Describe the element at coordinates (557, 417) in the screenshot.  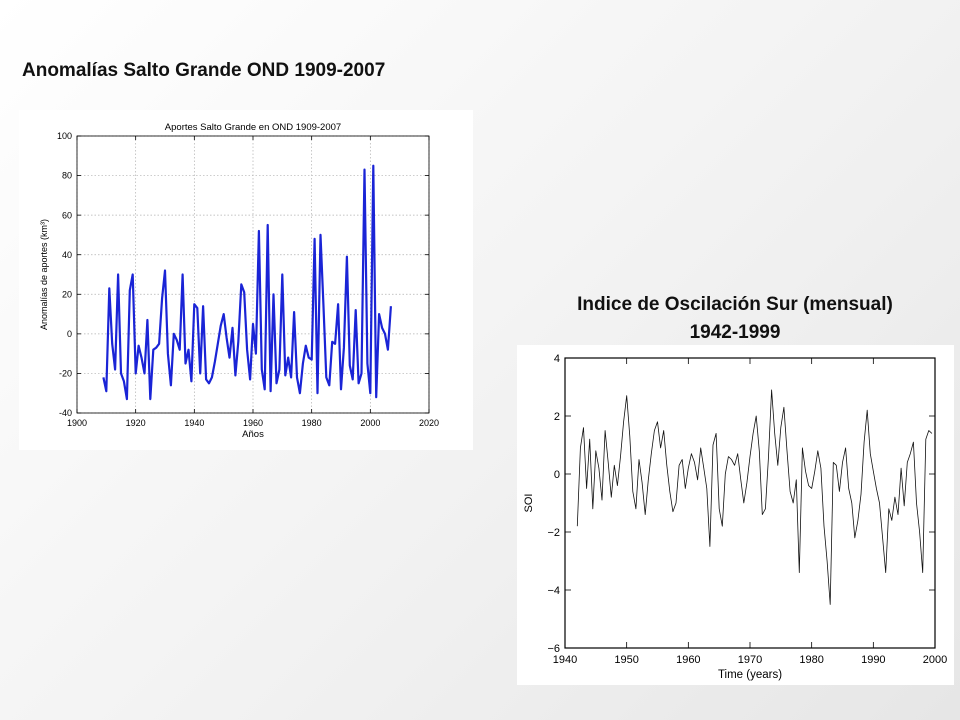
I see `y-tick-label: 2` at that location.